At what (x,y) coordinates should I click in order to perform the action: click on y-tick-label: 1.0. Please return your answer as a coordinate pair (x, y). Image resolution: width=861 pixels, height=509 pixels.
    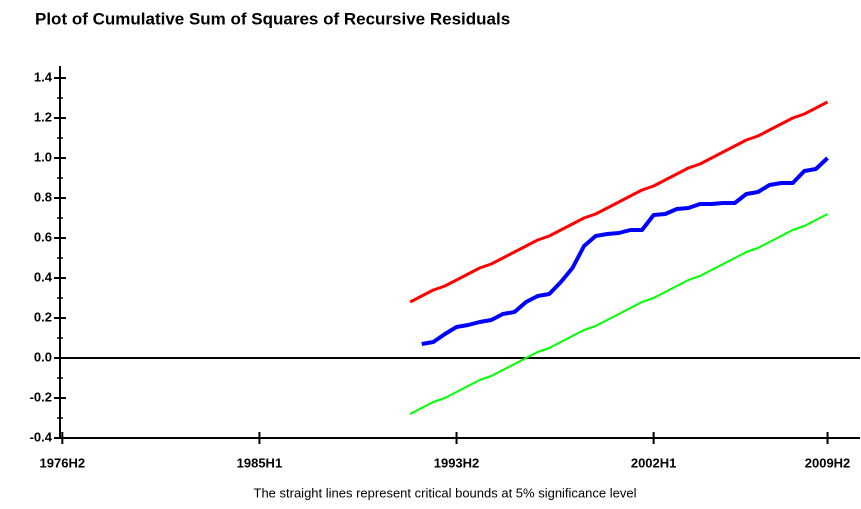
    Looking at the image, I should click on (43, 156).